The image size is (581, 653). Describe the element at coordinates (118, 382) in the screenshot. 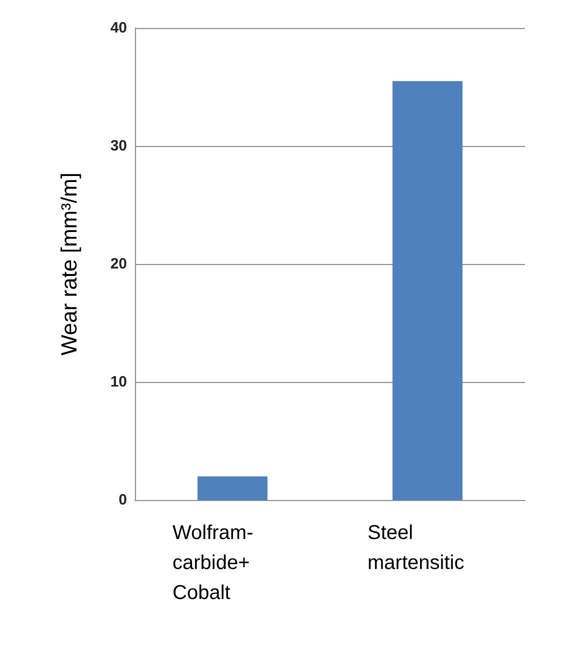

I see `y-tick-label: 10` at that location.